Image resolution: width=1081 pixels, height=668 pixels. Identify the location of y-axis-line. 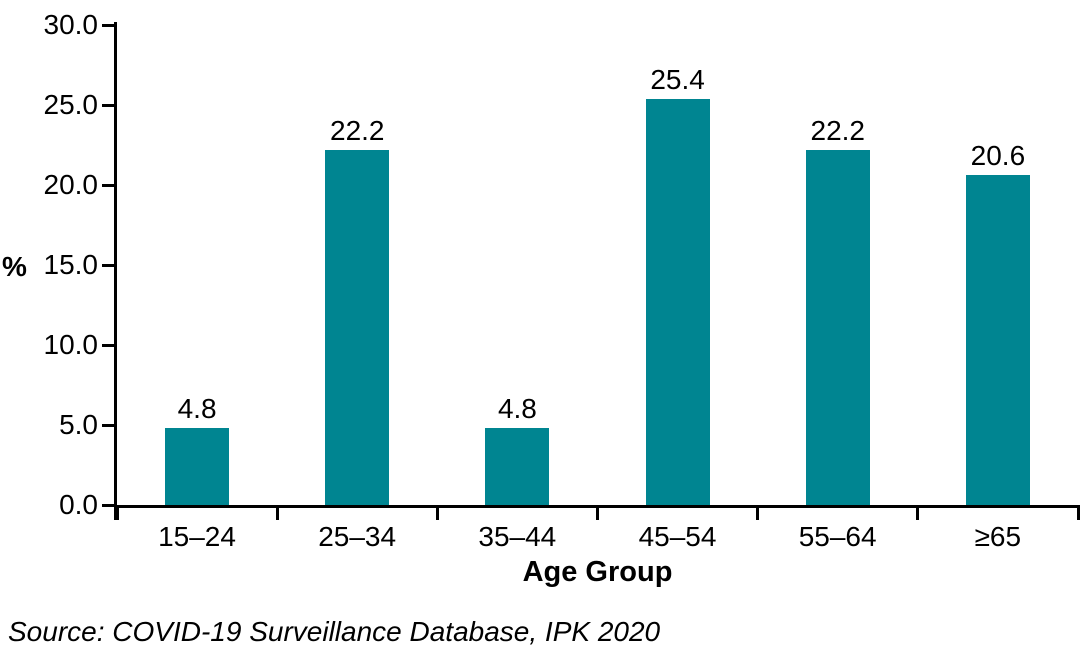
(115, 271).